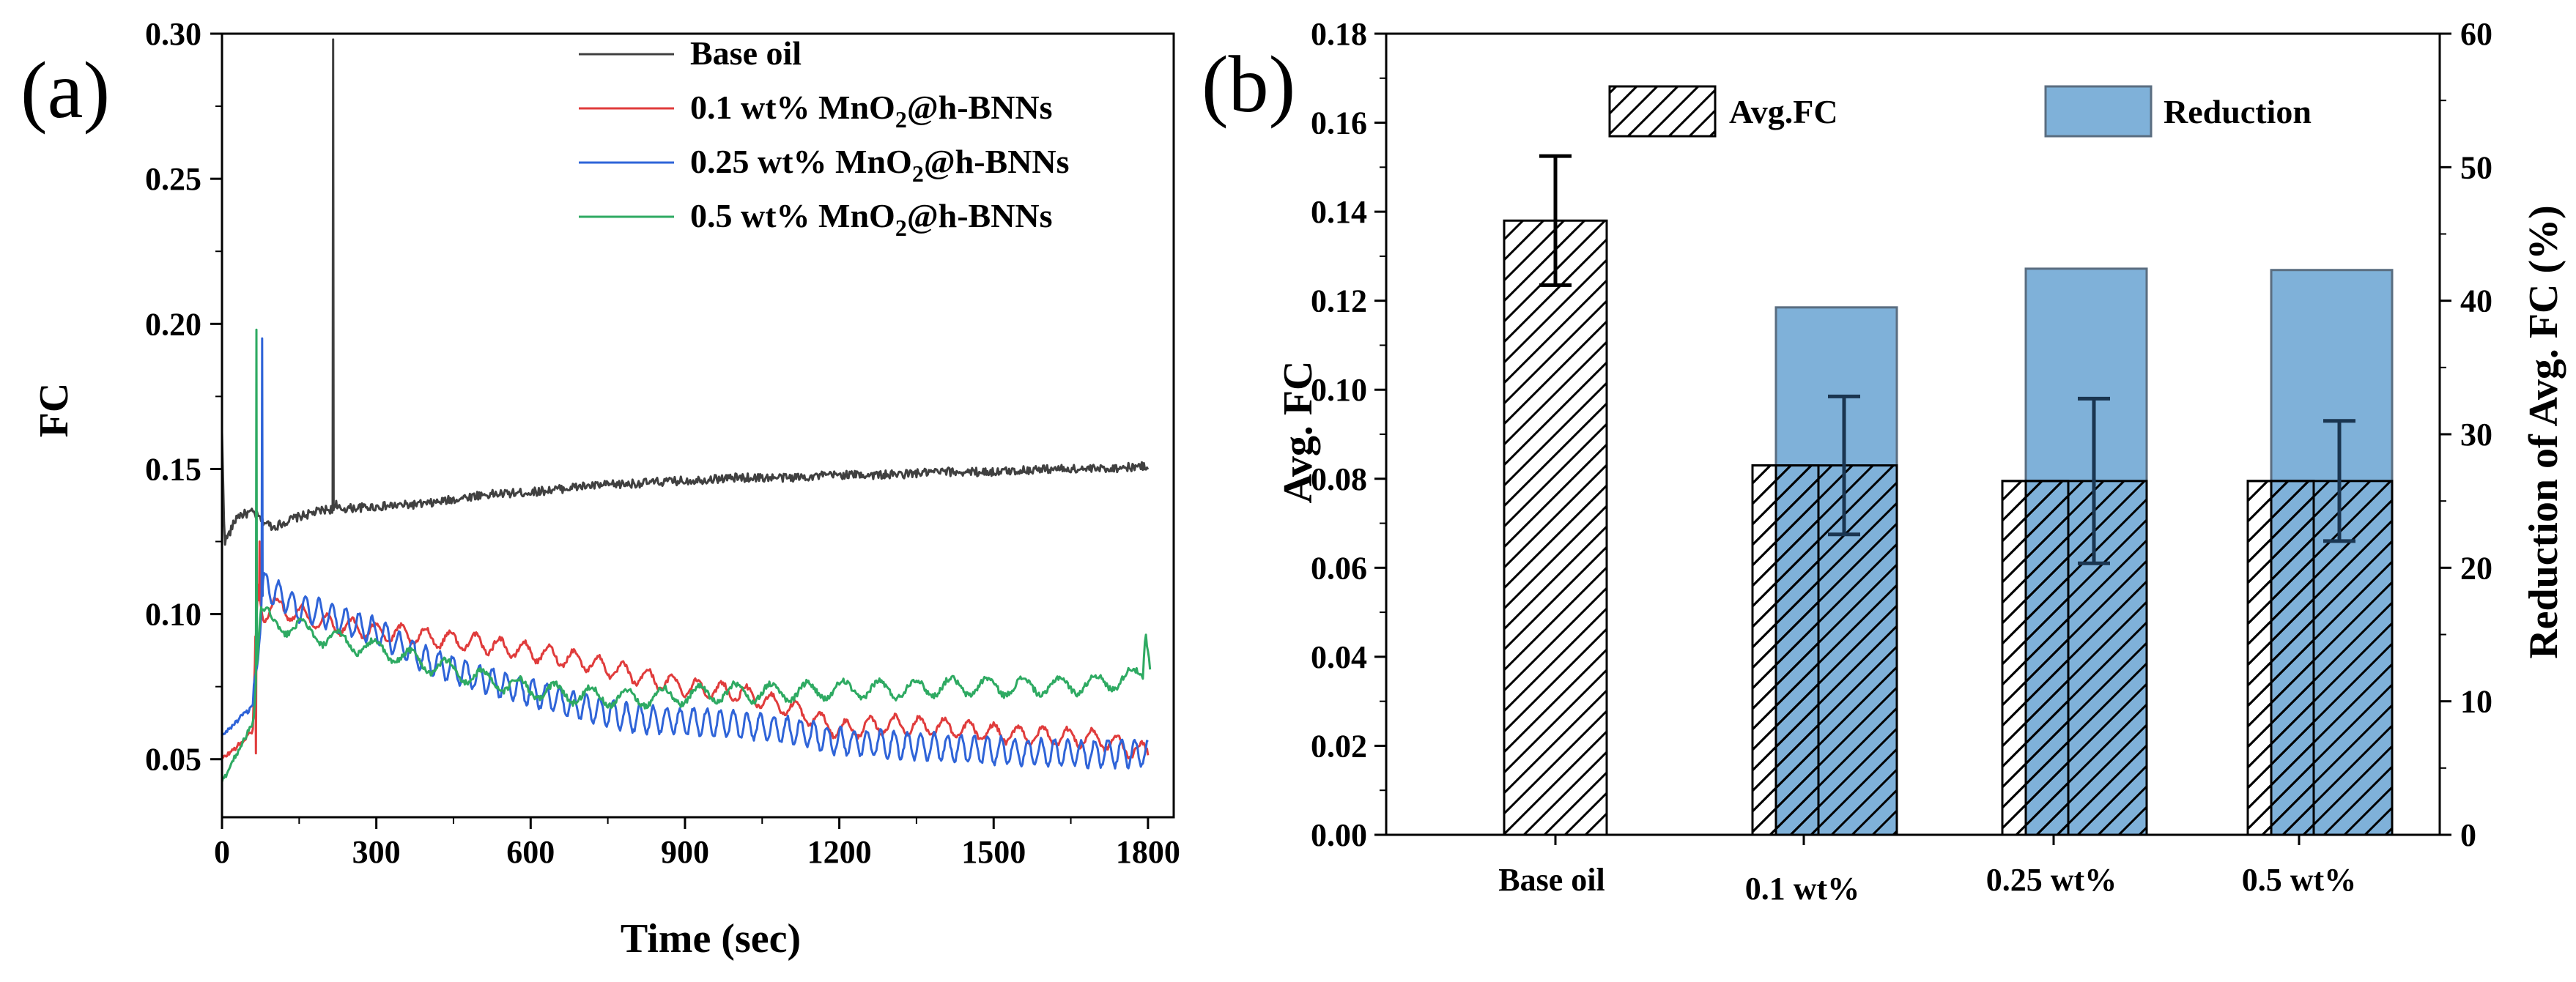  What do you see at coordinates (54, 411) in the screenshot?
I see `panel-a-y-axis-label: FC` at bounding box center [54, 411].